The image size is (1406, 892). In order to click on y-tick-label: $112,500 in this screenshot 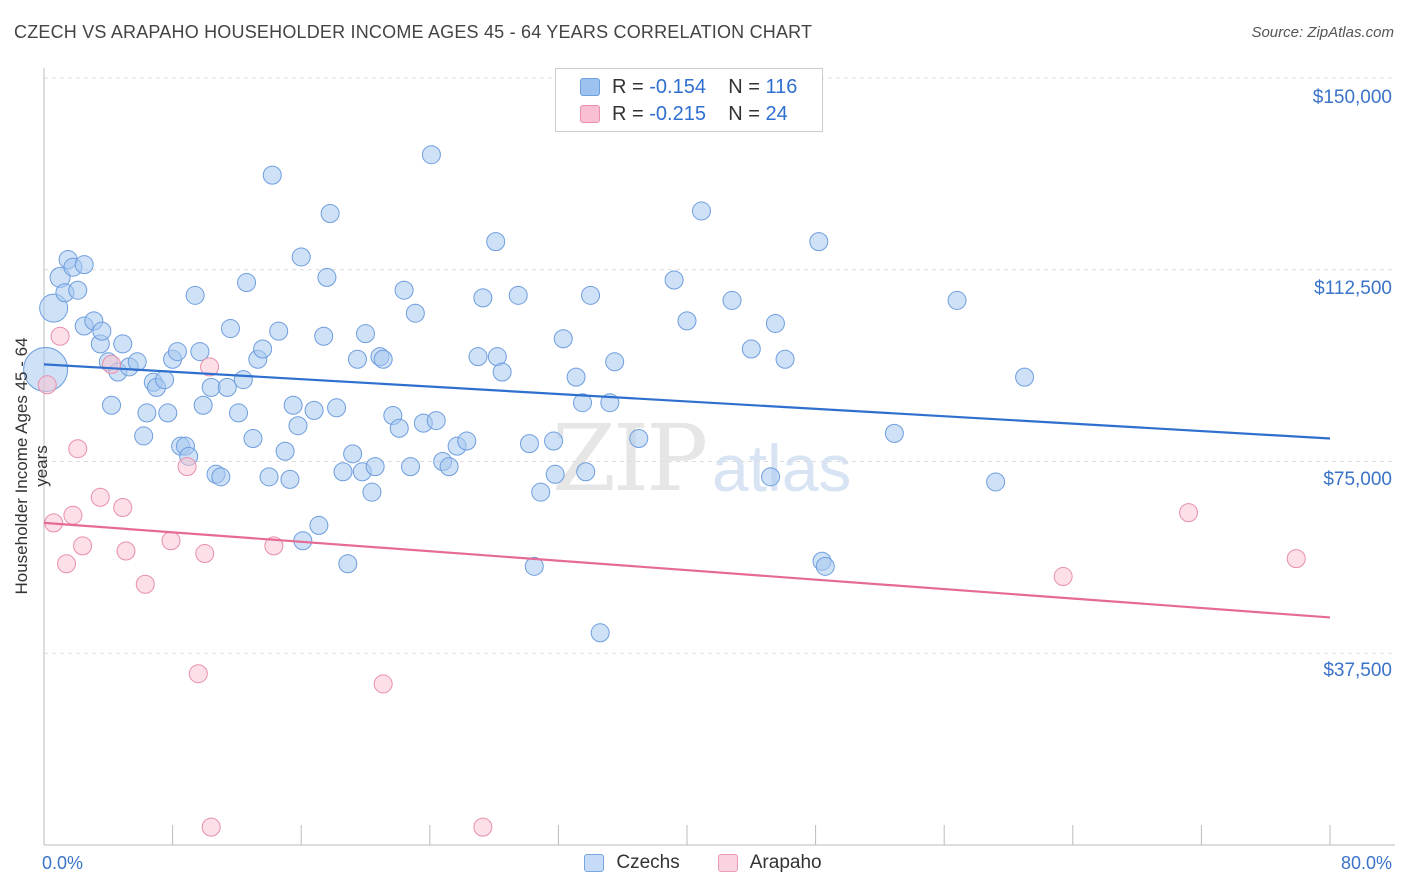, I will do `click(1353, 288)`.